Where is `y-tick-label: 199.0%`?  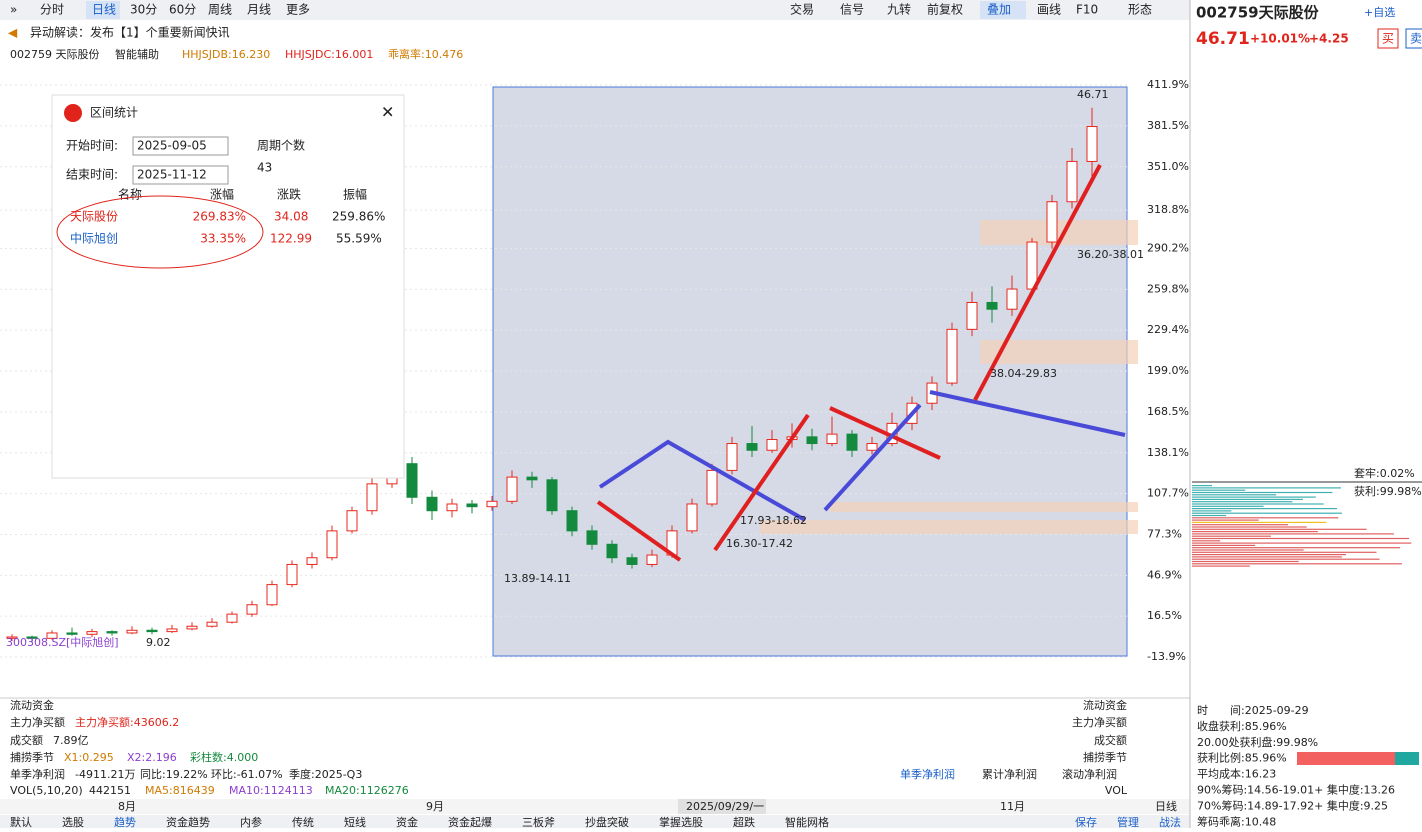
y-tick-label: 199.0% is located at coordinates (1168, 370).